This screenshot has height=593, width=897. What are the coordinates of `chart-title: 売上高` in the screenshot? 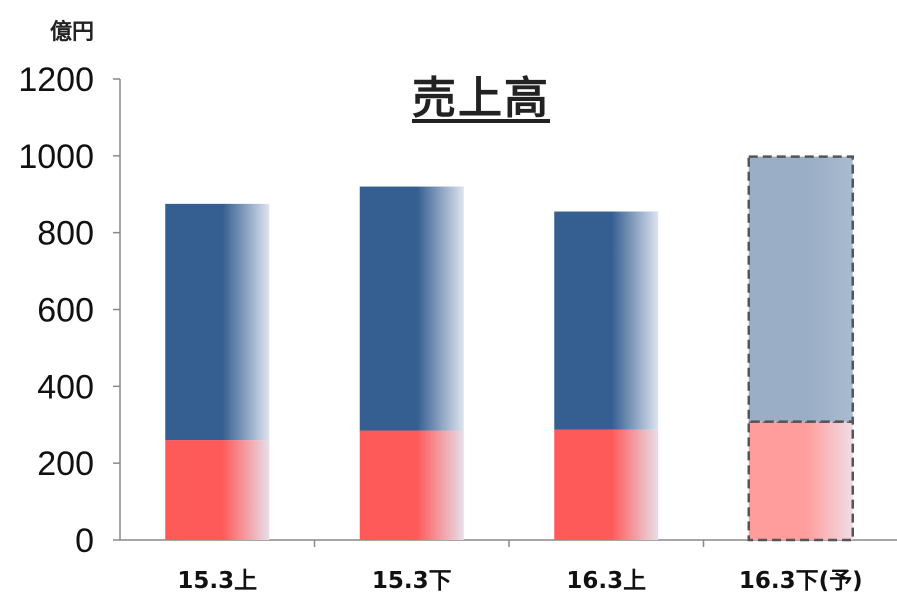 It's located at (481, 98).